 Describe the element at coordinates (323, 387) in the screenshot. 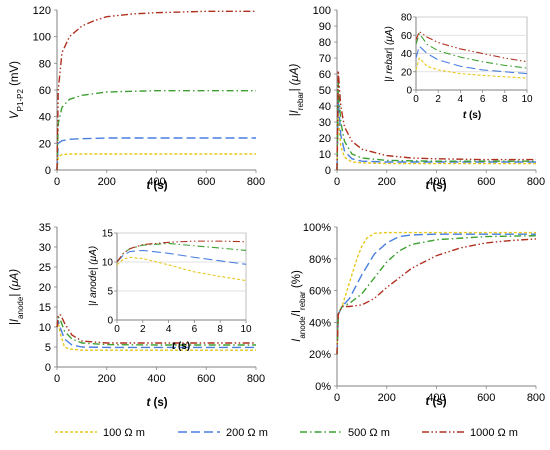

I see `y-tick-label: 0%` at that location.